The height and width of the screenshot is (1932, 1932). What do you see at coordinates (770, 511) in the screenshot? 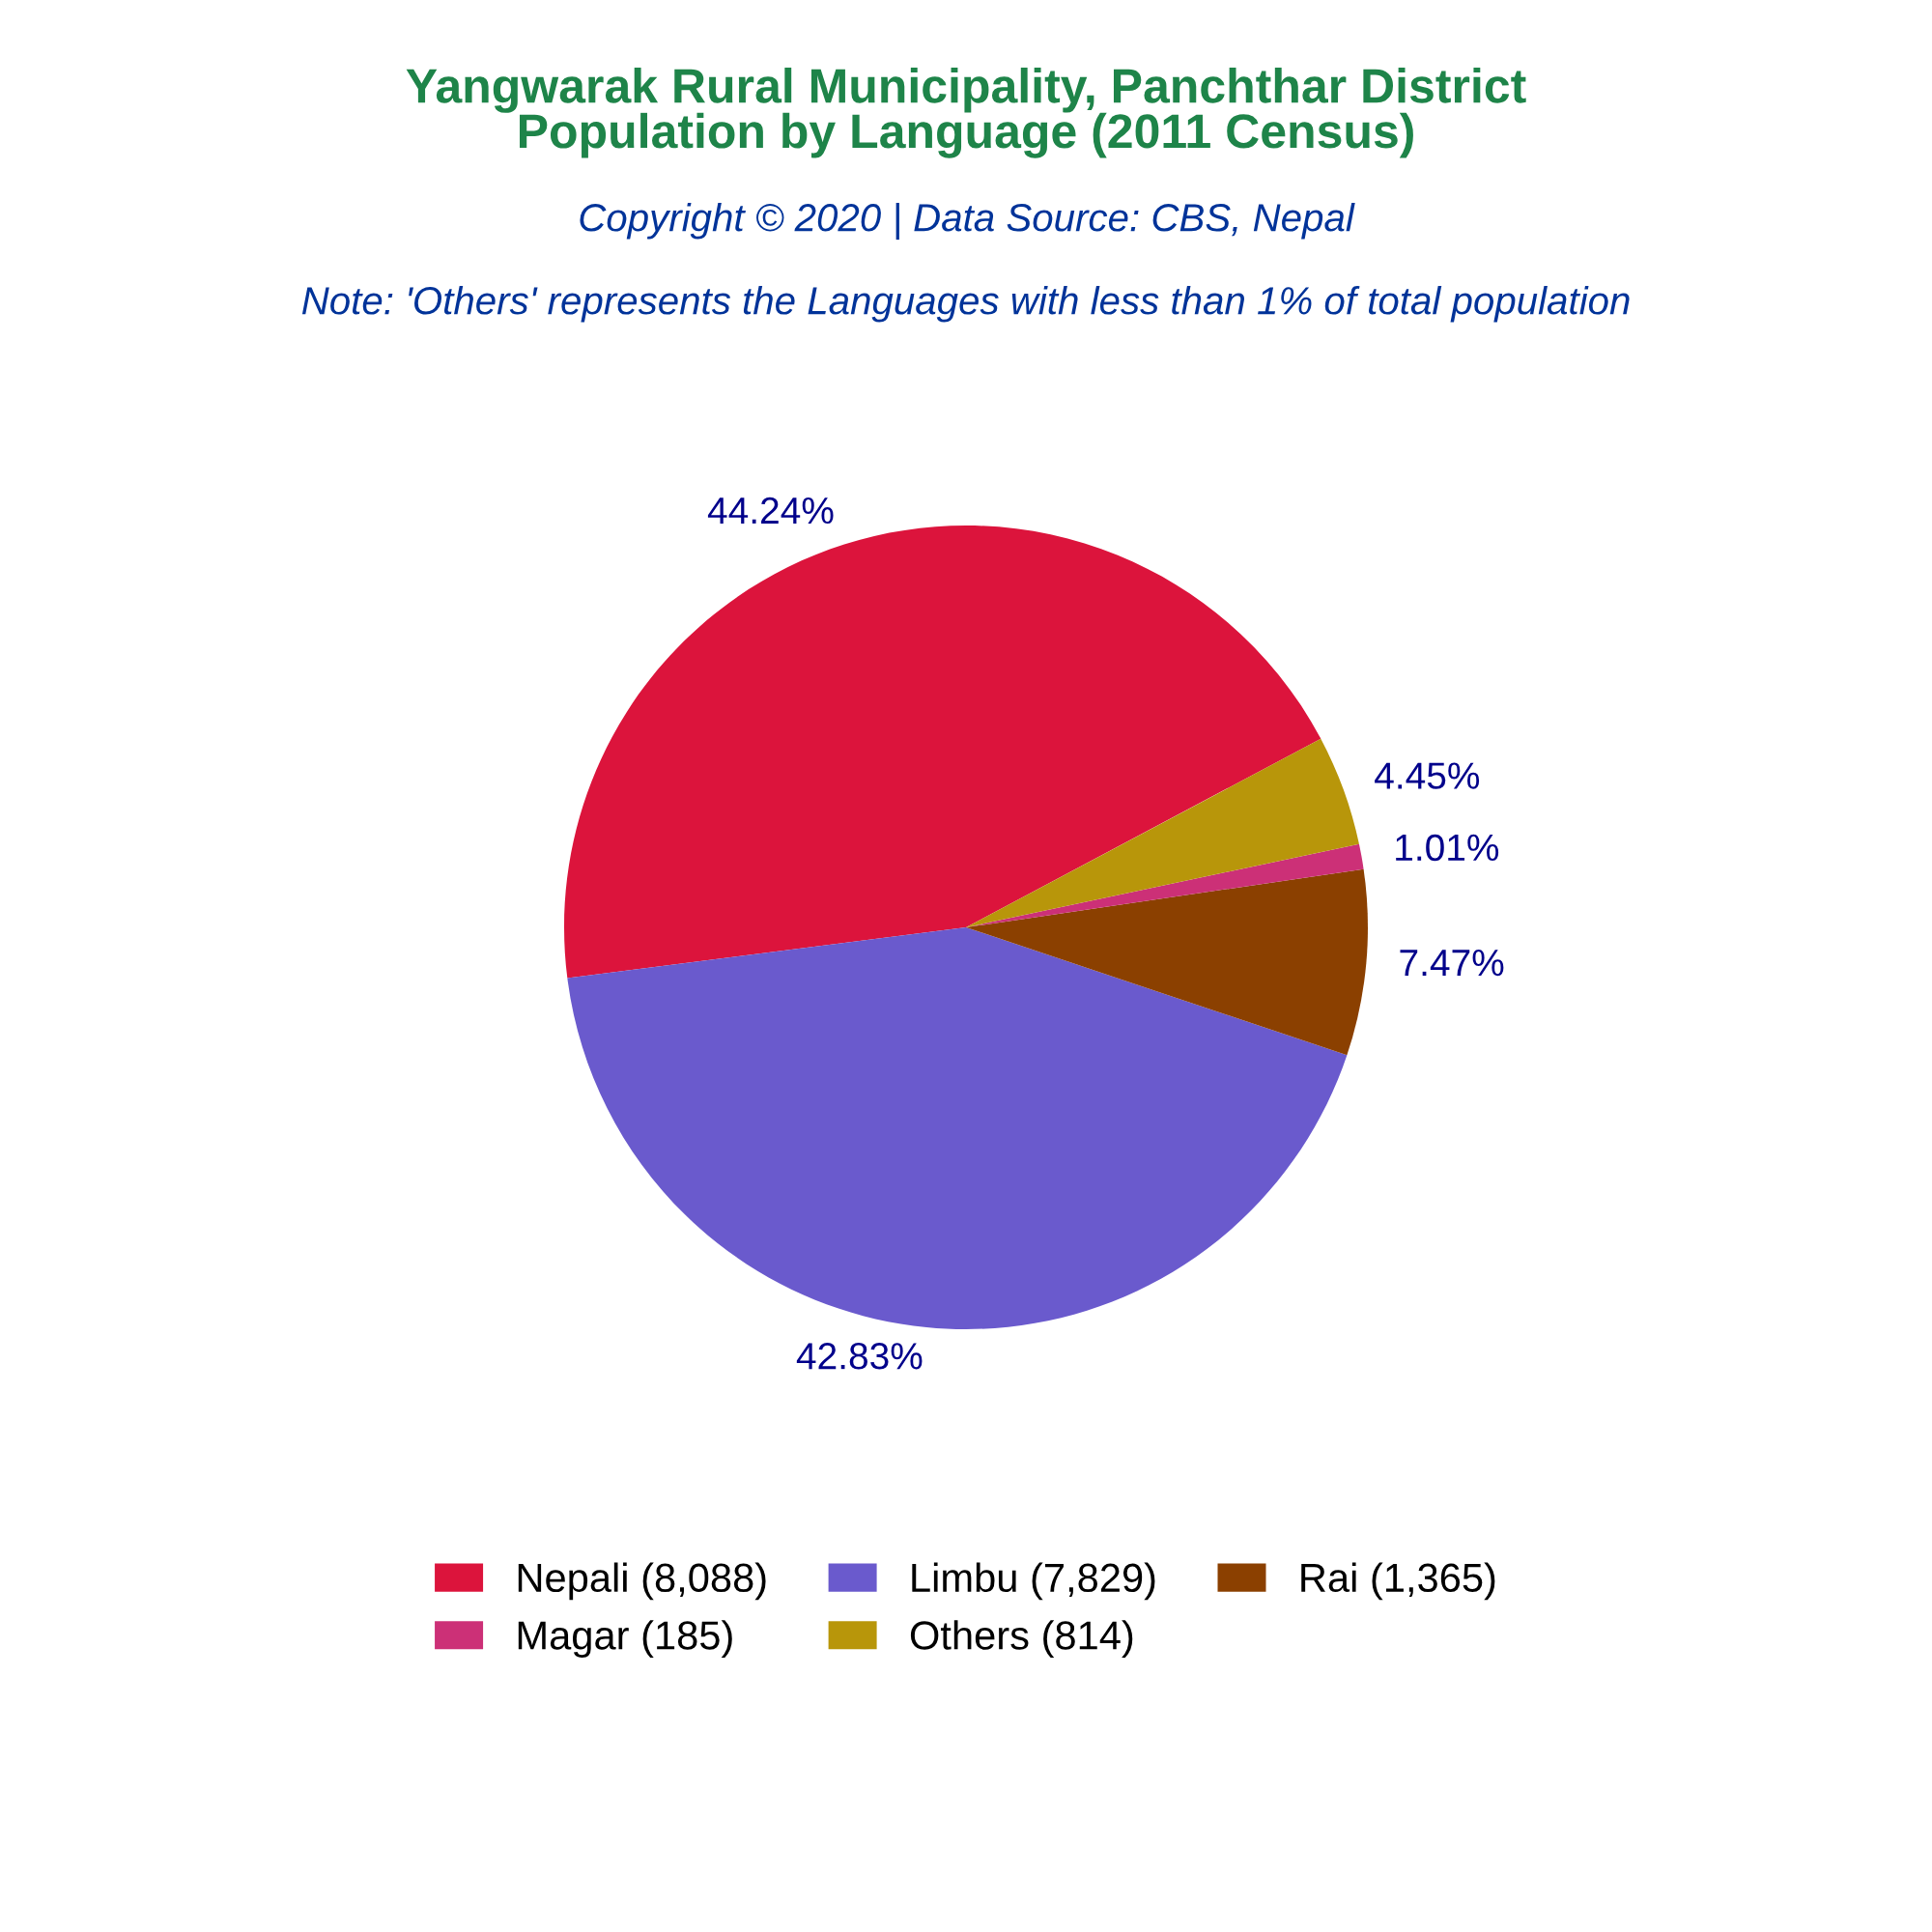
I see `data-label: 44.24%` at bounding box center [770, 511].